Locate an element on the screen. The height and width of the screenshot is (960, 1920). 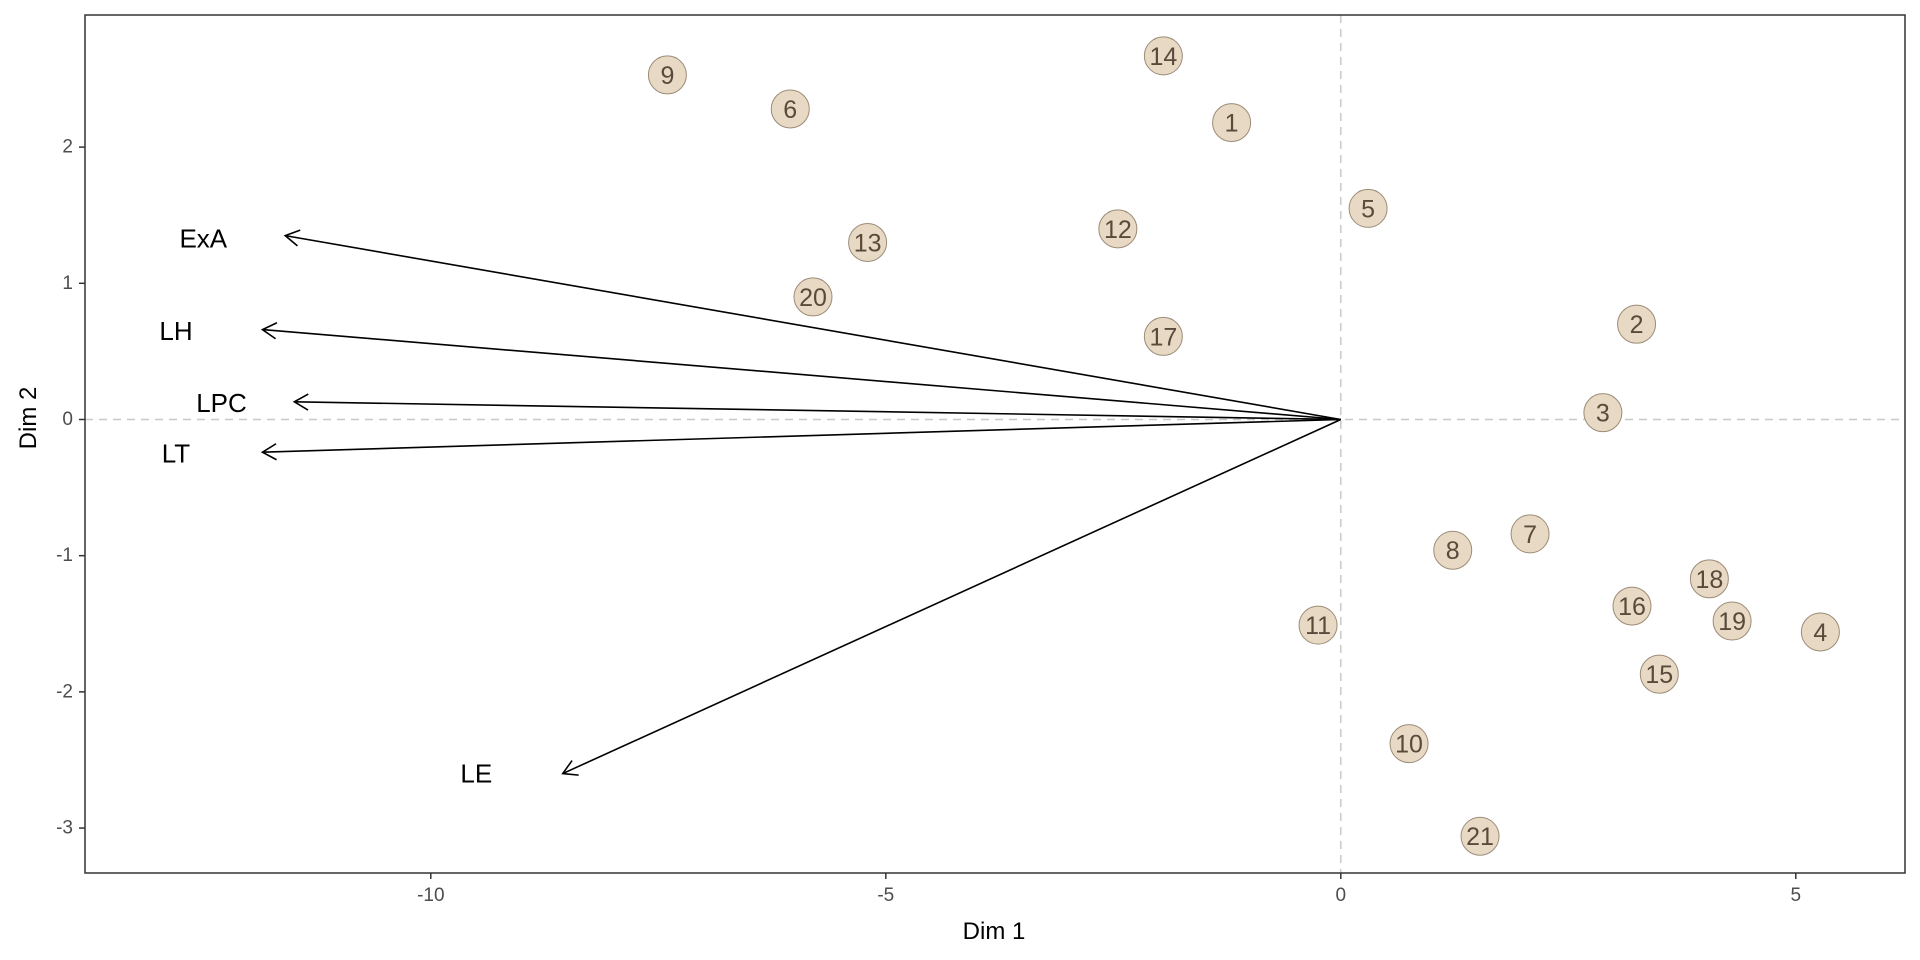
data-point: 11 is located at coordinates (1318, 625).